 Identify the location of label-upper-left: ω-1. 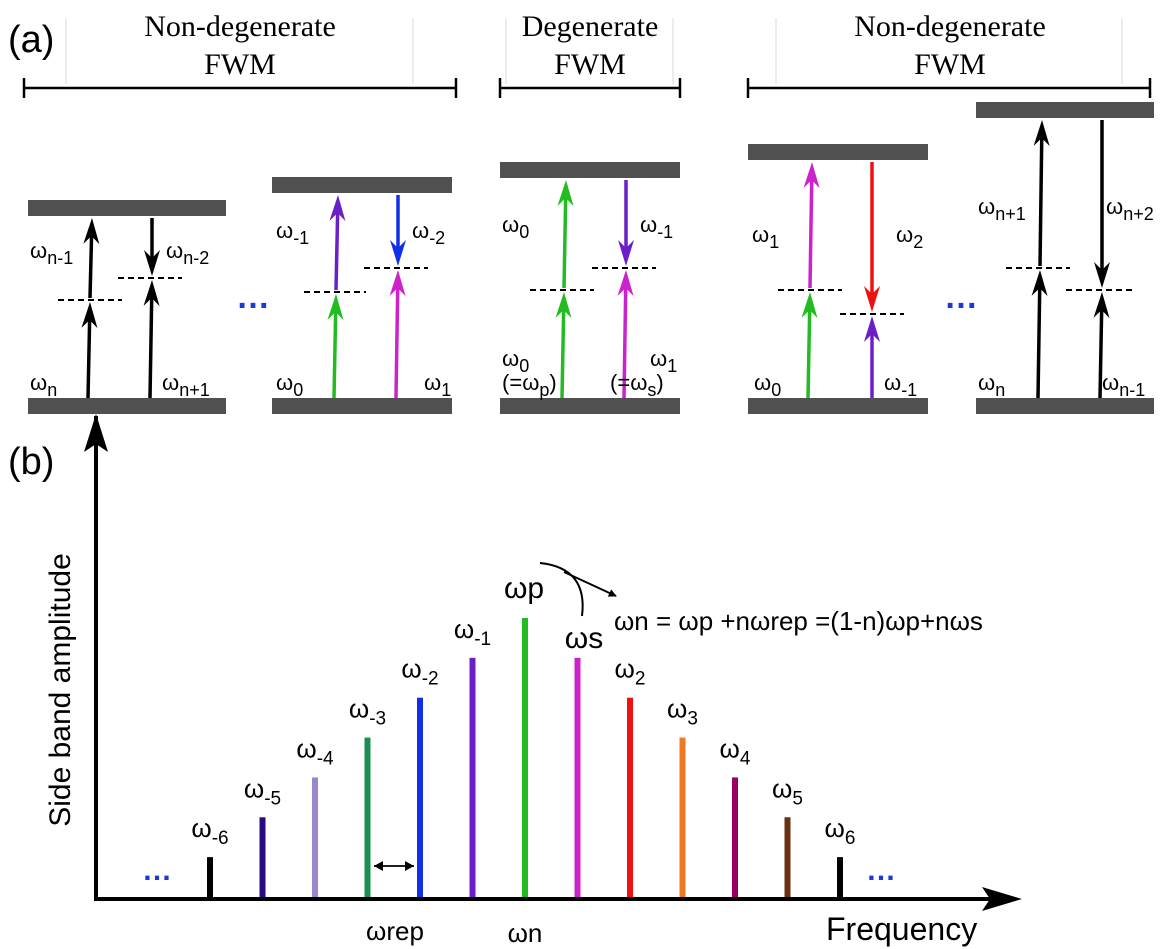
(292, 233).